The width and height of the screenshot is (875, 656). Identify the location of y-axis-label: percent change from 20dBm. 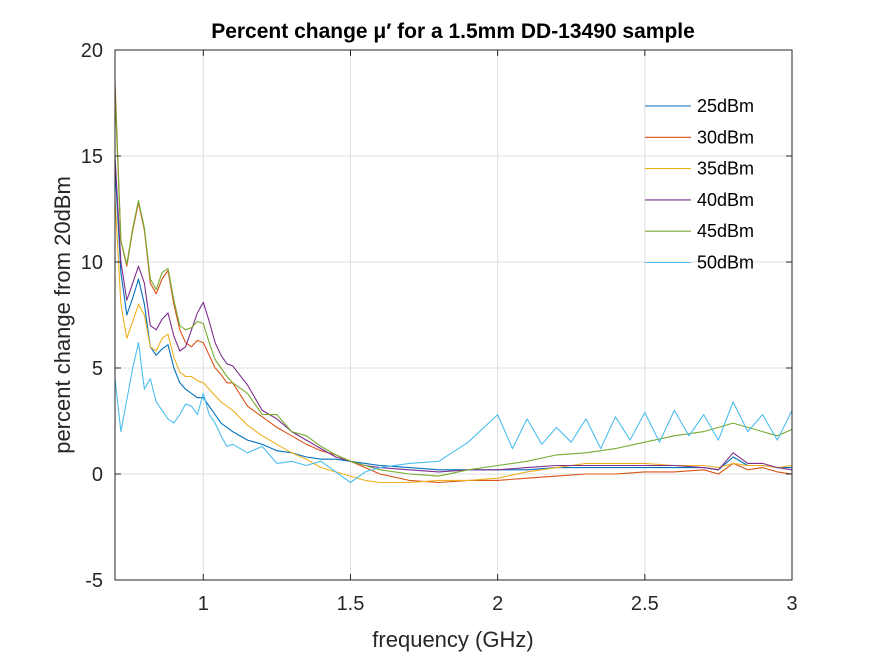
(62, 315).